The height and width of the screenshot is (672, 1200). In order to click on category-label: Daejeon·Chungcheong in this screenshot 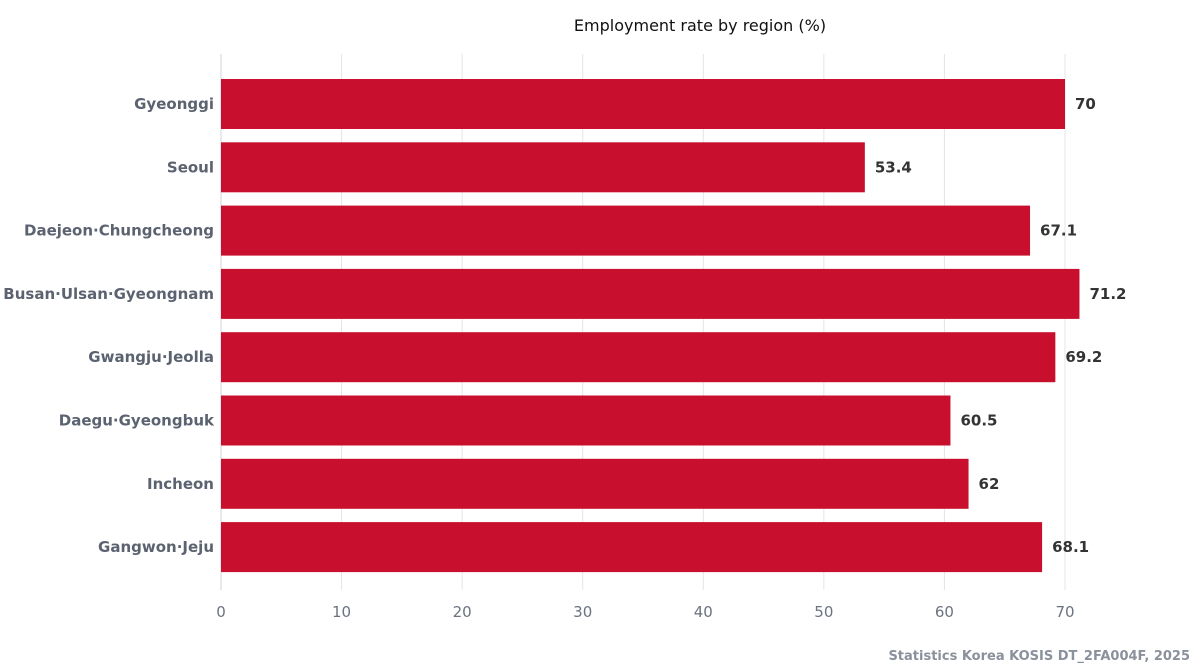, I will do `click(119, 231)`.